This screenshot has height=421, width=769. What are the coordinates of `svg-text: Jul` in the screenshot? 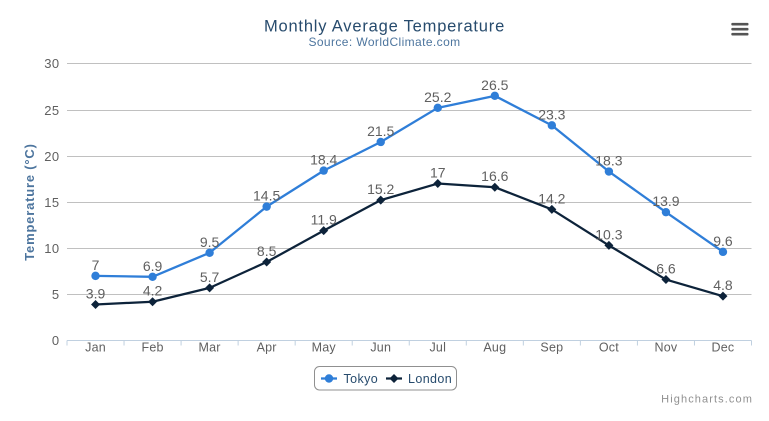 It's located at (437, 348).